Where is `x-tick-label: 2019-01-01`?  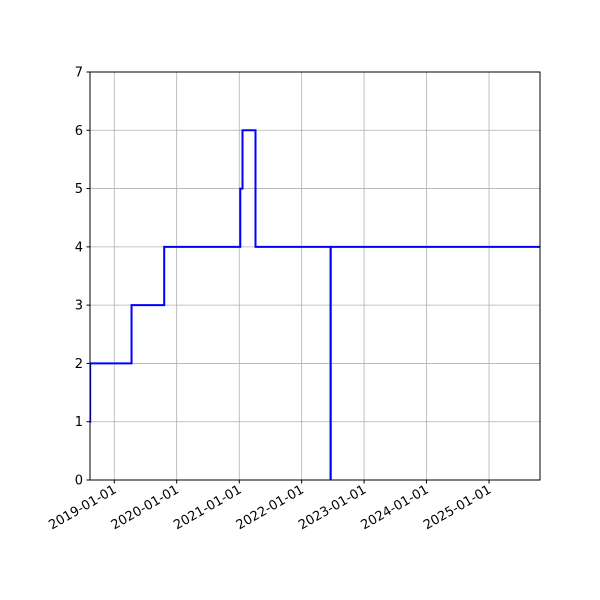 x-tick-label: 2019-01-01 is located at coordinates (82, 507).